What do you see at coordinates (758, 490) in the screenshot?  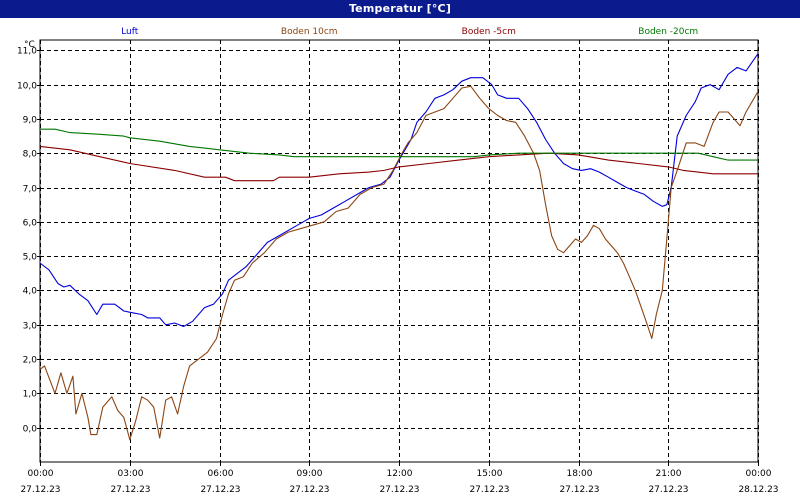 I see `x-tick-date-label: 28.12.23` at bounding box center [758, 490].